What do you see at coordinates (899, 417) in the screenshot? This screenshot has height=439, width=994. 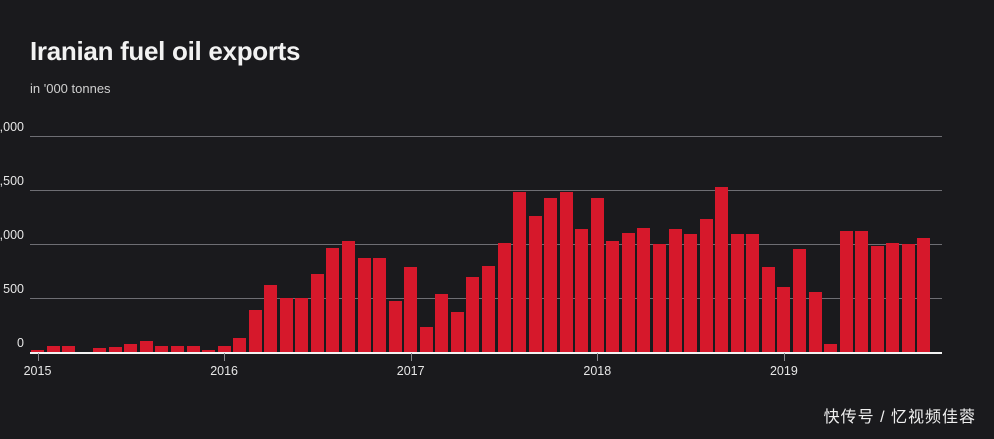 I see `watermark: 快传号 / 忆视频佳蓉` at bounding box center [899, 417].